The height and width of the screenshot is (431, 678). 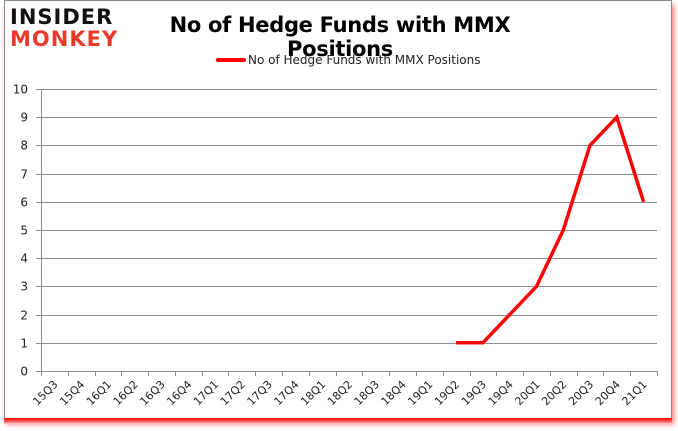 What do you see at coordinates (581, 393) in the screenshot?
I see `x-tick-label: 20Q3` at bounding box center [581, 393].